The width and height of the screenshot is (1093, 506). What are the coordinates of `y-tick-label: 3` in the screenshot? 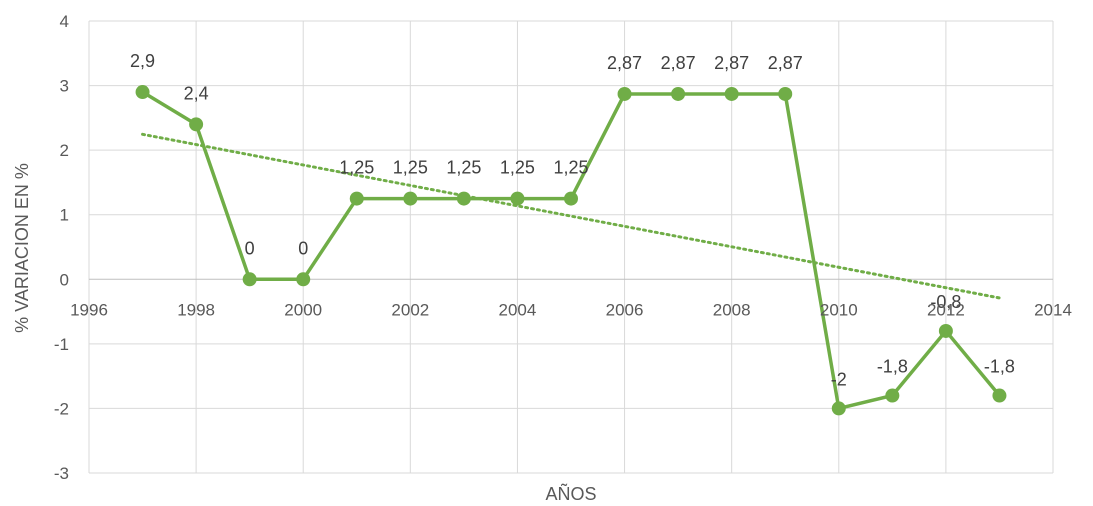 It's located at (64, 86).